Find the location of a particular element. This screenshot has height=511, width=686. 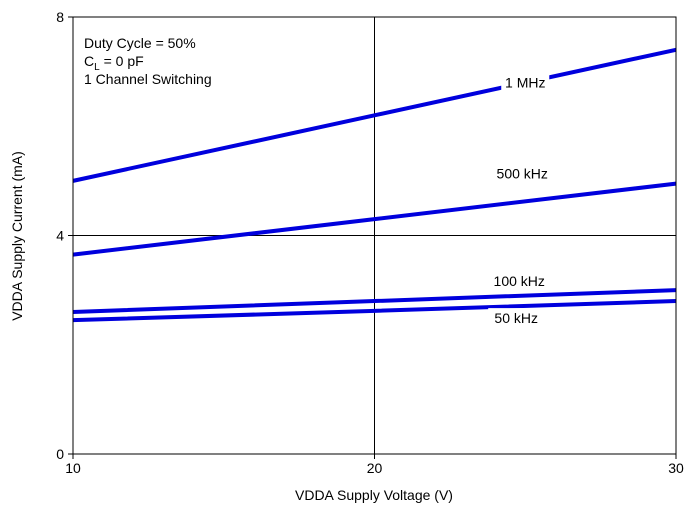

series-label: 50 kHz is located at coordinates (516, 318).